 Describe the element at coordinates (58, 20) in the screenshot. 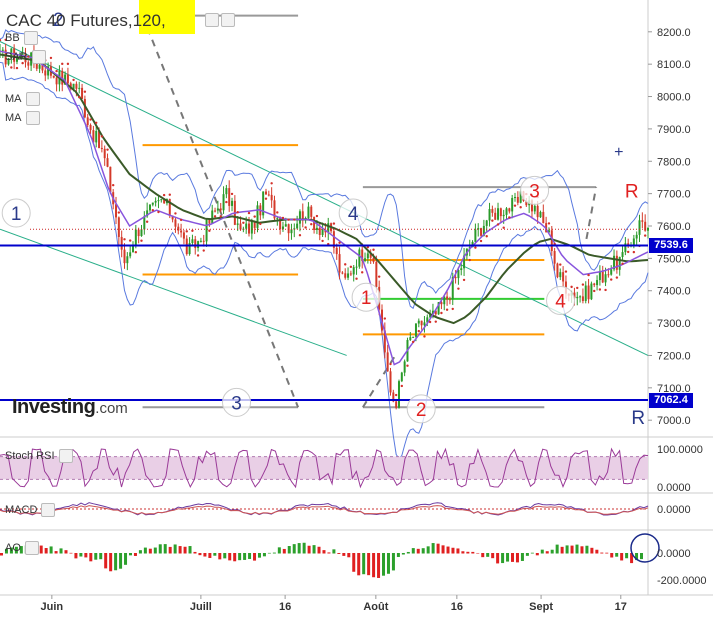

I see `wave-label: 2` at that location.